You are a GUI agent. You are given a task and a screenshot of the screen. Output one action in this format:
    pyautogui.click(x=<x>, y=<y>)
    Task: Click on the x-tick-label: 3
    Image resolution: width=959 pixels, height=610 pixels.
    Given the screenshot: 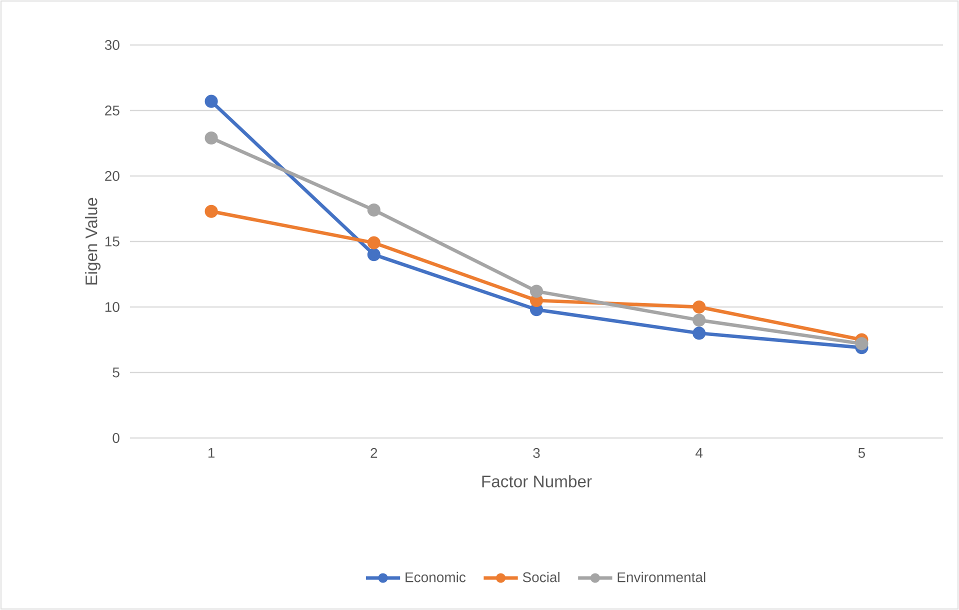 What is the action you would take?
    pyautogui.click(x=536, y=453)
    